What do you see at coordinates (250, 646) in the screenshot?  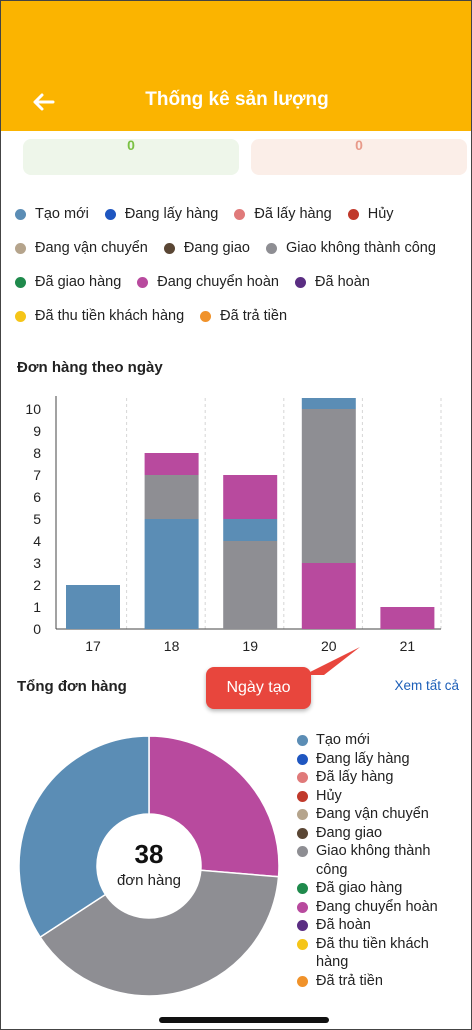 I see `x-tick-label: 19` at bounding box center [250, 646].